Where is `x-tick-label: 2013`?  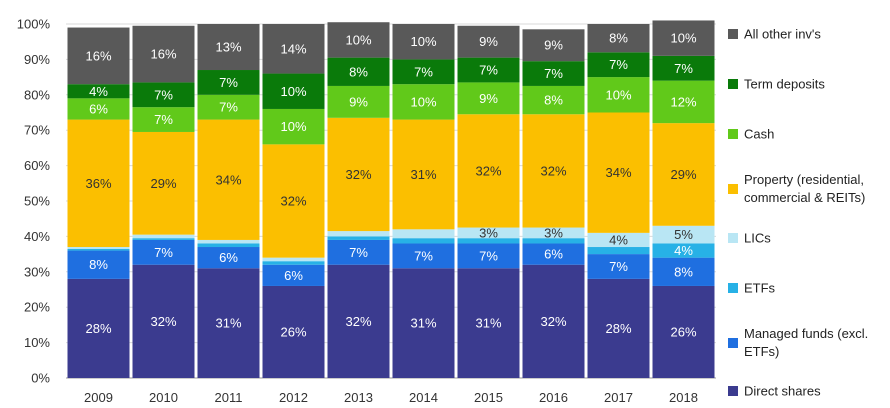
x-tick-label: 2013 is located at coordinates (358, 397).